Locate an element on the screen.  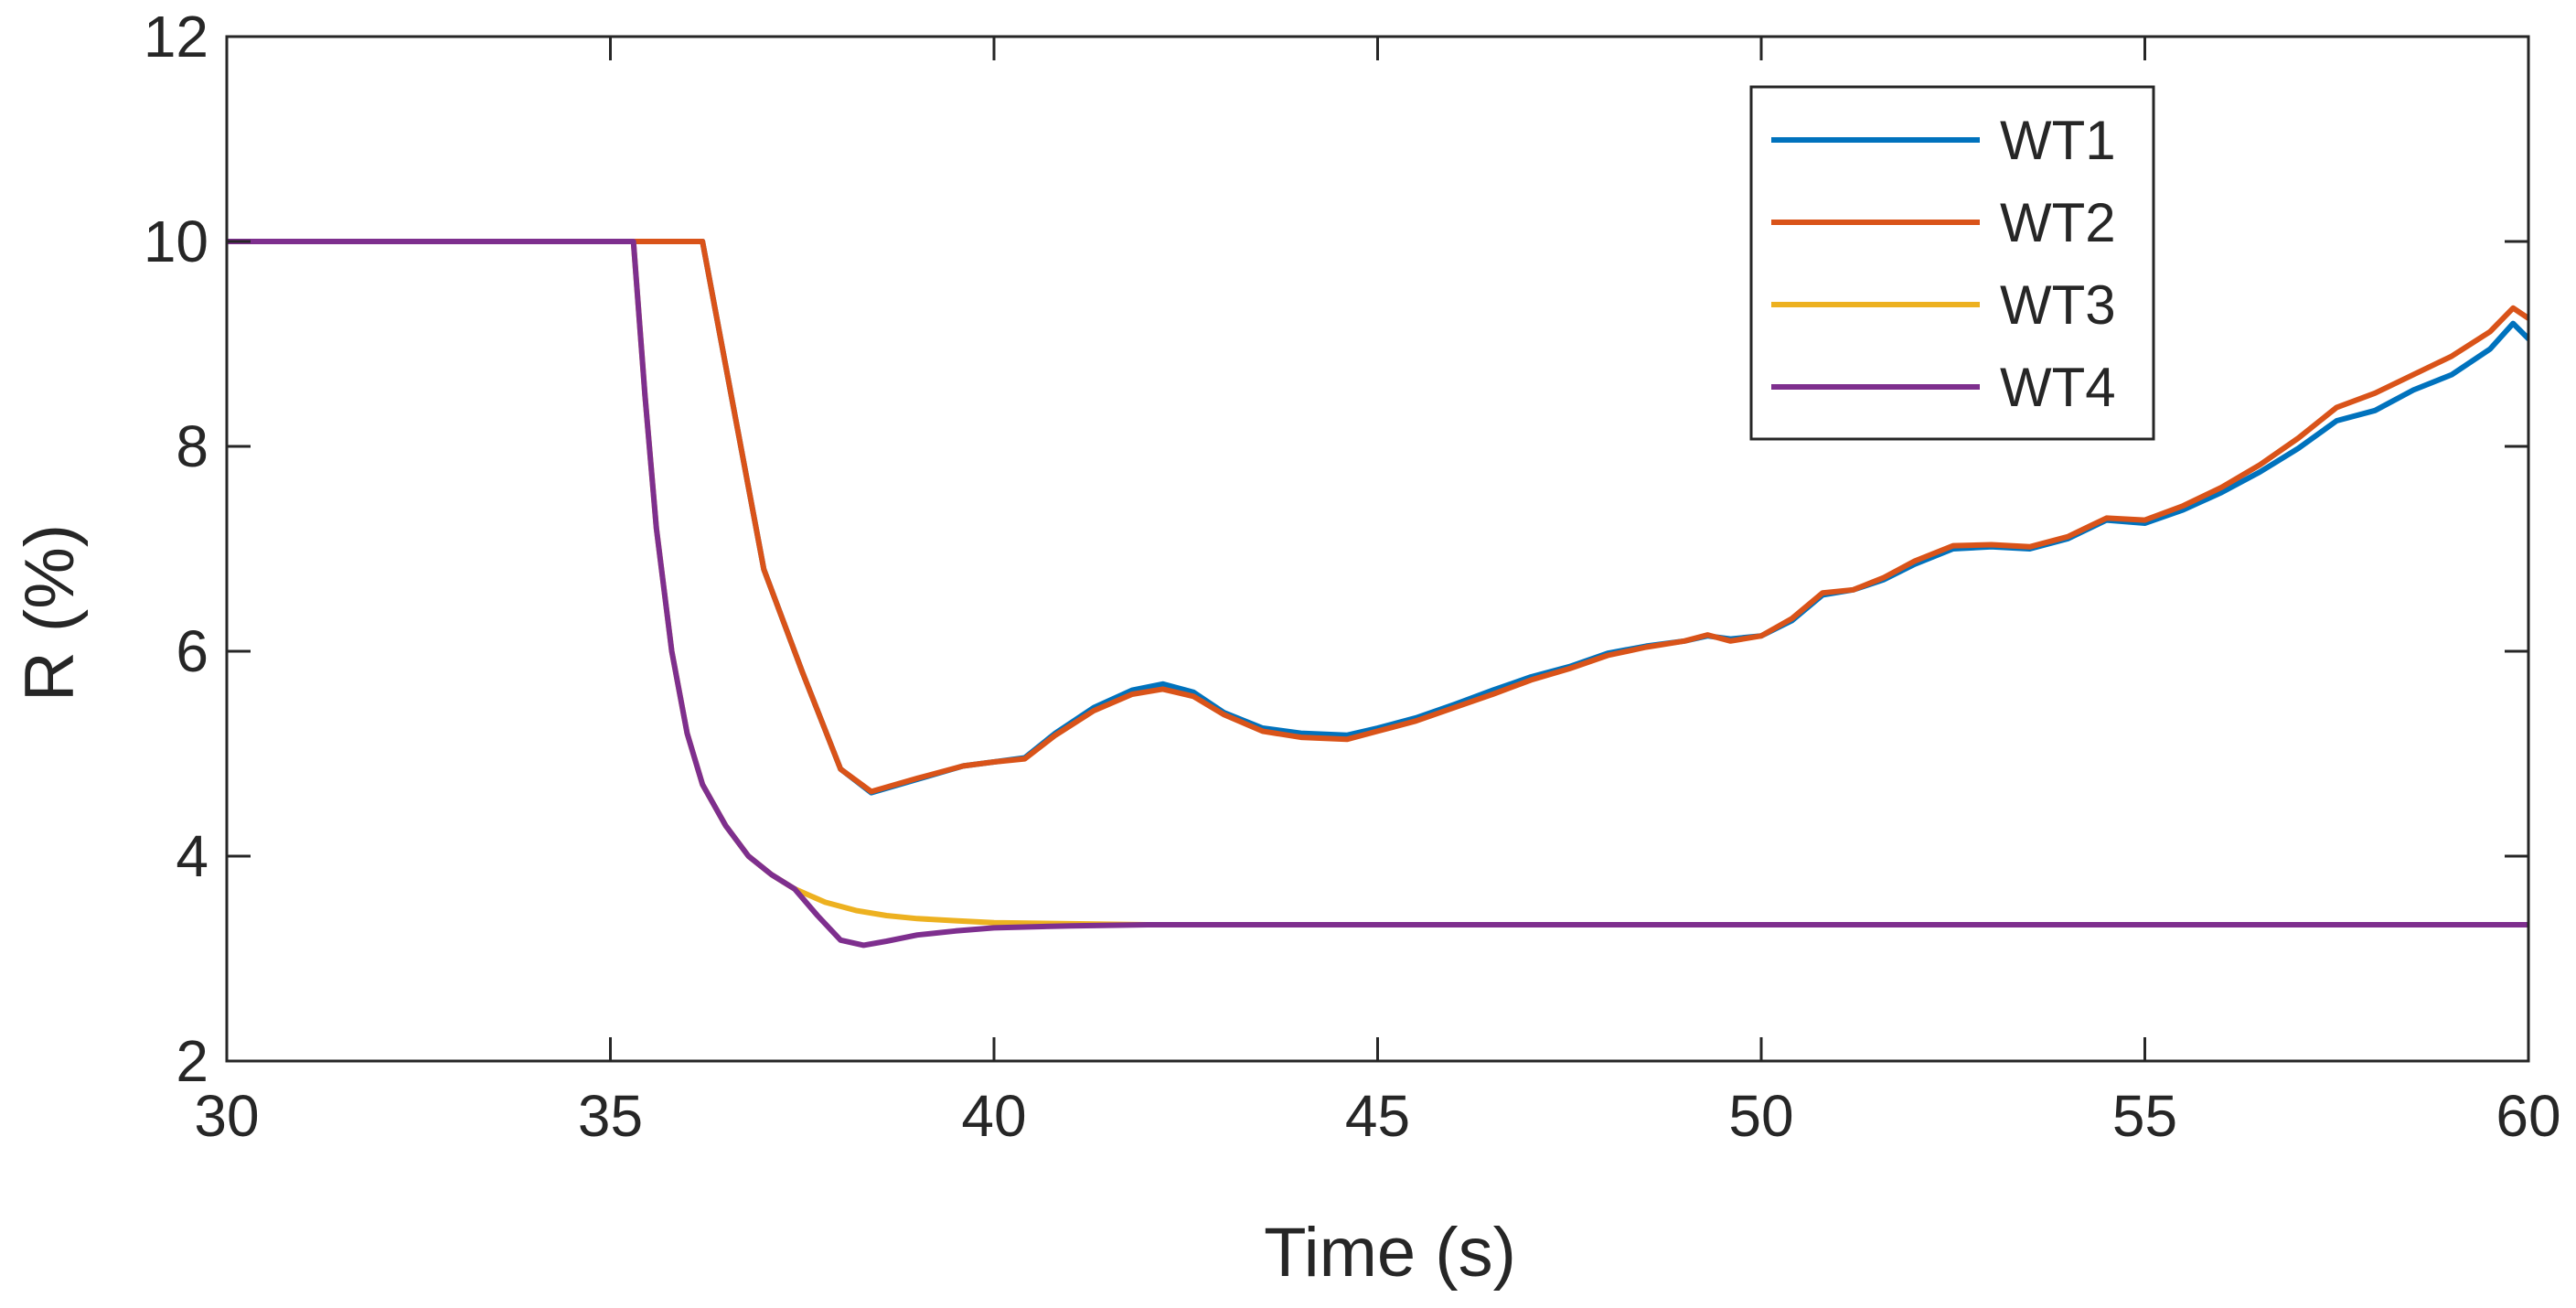
y-tick-label: 6 is located at coordinates (192, 651).